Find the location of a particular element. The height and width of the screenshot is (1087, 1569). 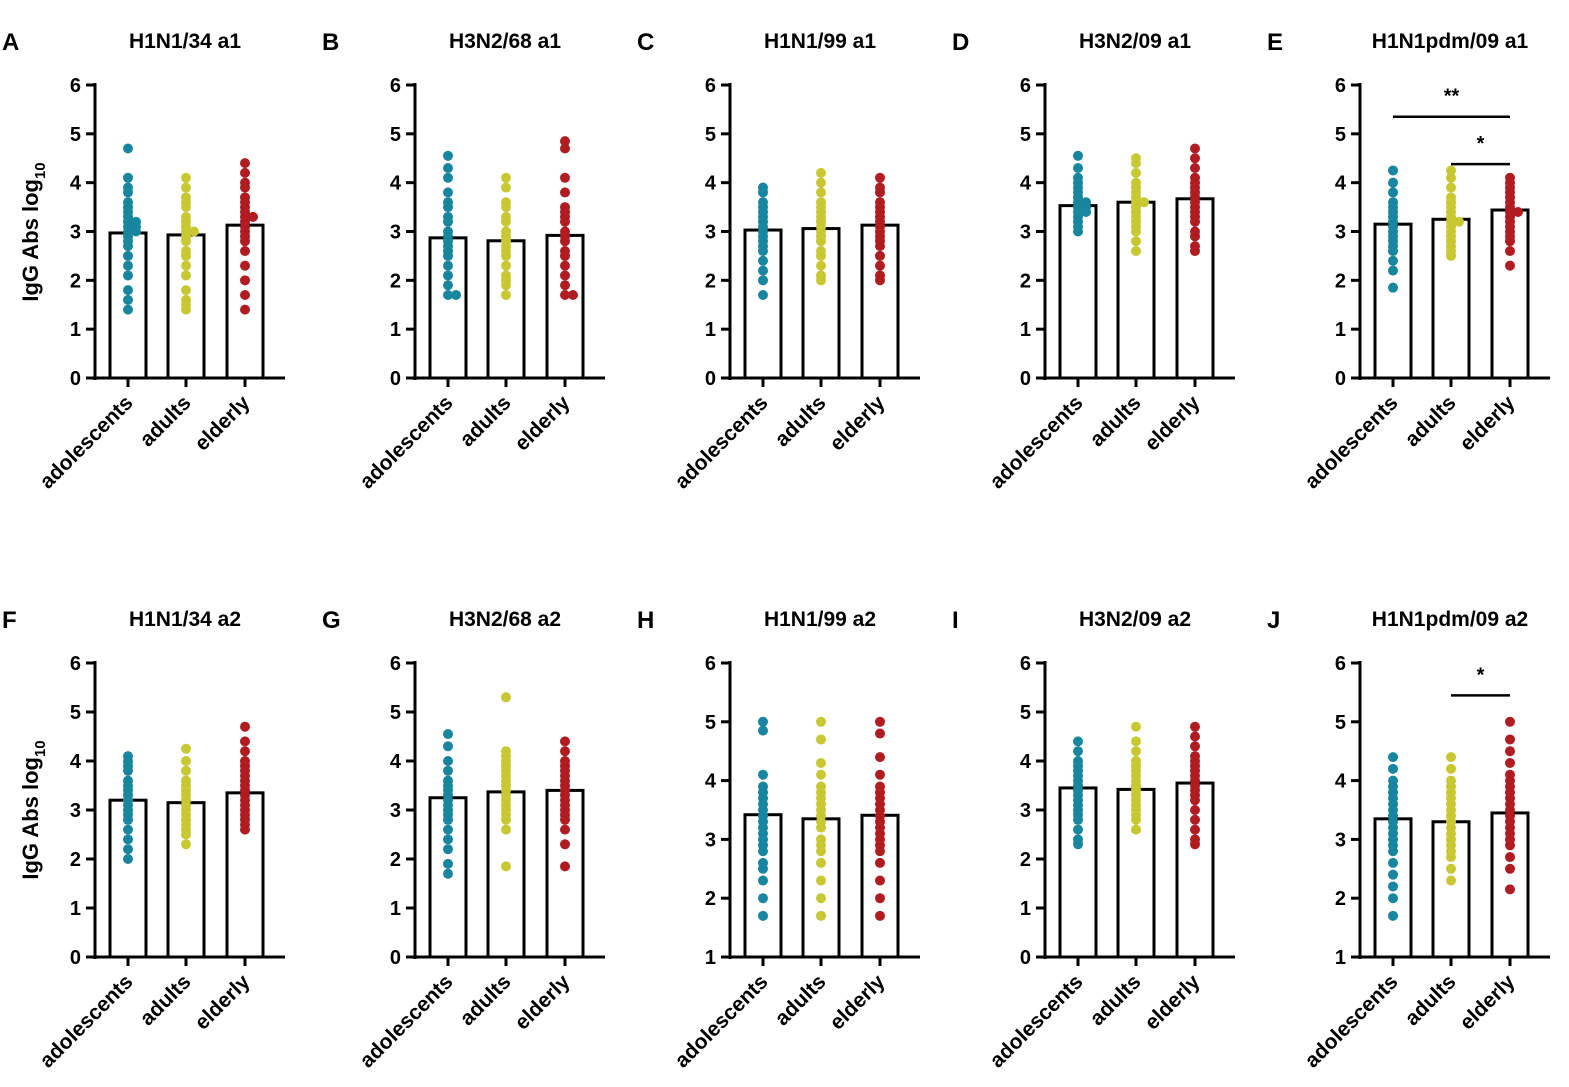

panel-letter: J is located at coordinates (1273, 620).